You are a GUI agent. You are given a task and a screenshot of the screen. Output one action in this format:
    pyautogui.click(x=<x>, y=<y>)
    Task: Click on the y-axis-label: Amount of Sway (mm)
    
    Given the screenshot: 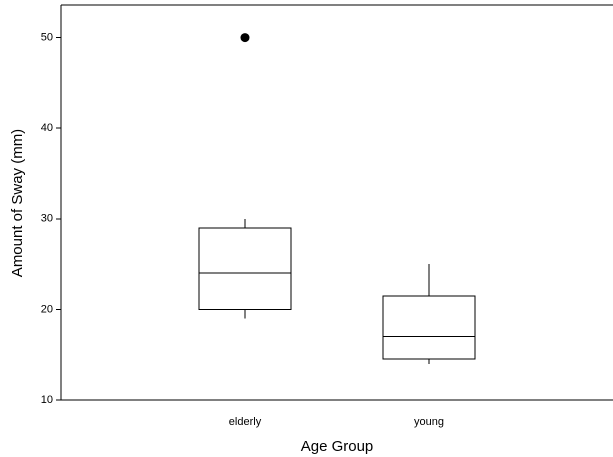 What is the action you would take?
    pyautogui.click(x=17, y=203)
    